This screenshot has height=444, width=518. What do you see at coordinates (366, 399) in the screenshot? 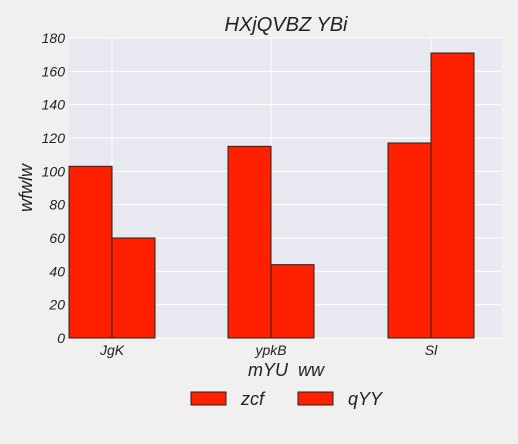
I see `legend-label: qYY` at bounding box center [366, 399].